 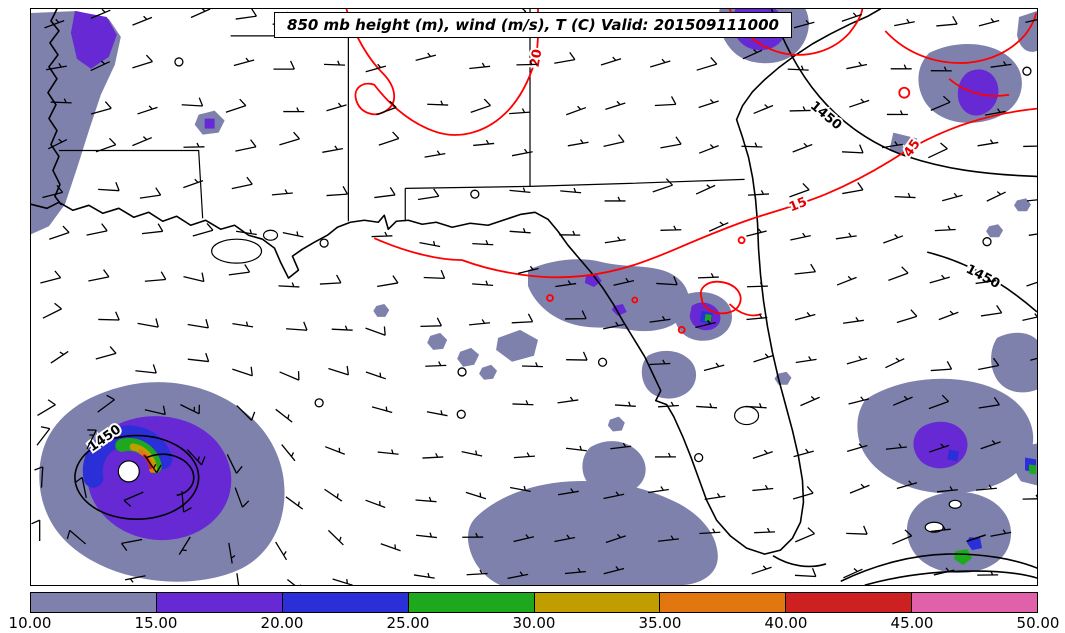 I want to click on cyclone-height-contour, so click(x=137, y=477).